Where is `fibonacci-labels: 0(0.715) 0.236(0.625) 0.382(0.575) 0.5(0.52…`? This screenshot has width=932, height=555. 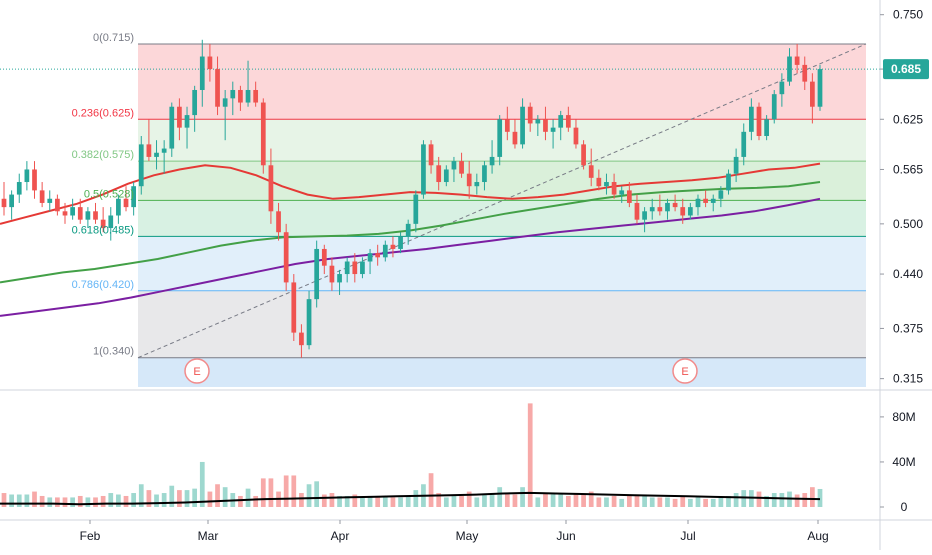
fibonacci-labels: 0(0.715) 0.236(0.625) 0.382(0.575) 0.5(0.52… is located at coordinates (103, 195).